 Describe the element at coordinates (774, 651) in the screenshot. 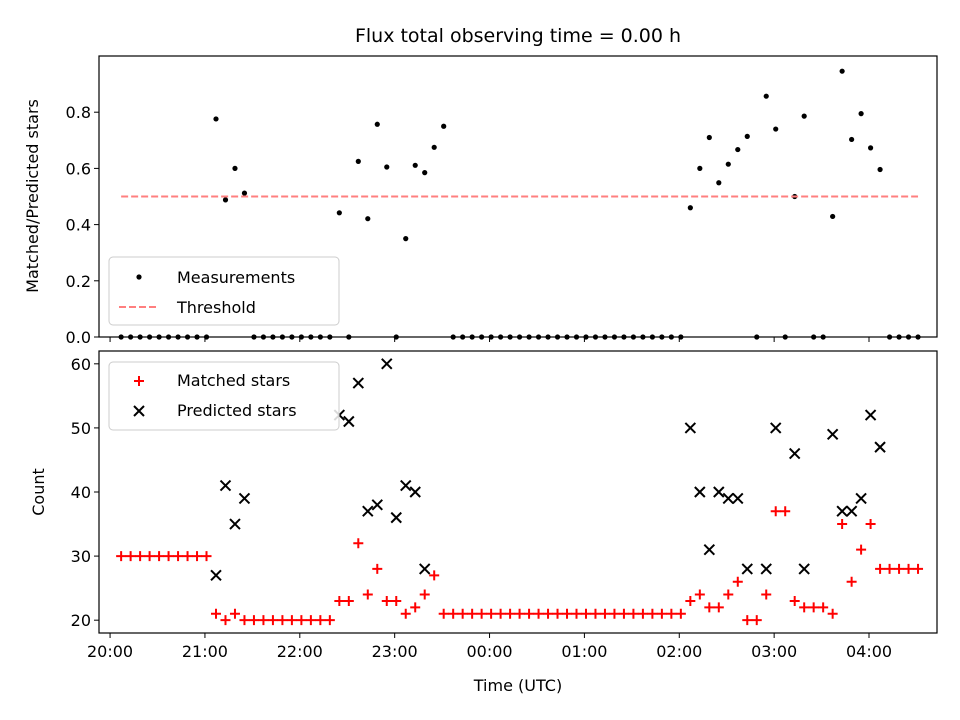

I see `bottom-x-tick-label: 03:00` at that location.